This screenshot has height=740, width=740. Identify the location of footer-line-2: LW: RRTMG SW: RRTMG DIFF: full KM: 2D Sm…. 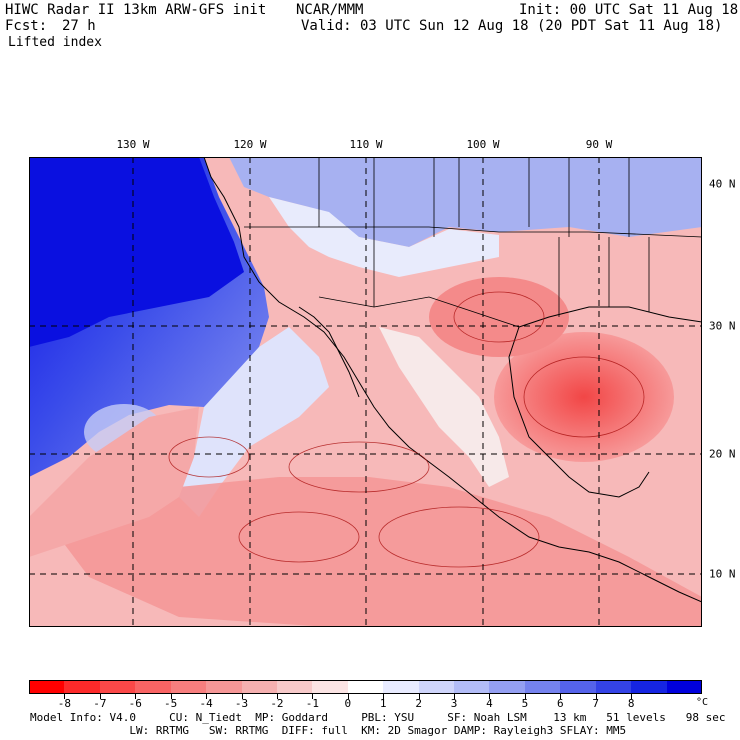
(328, 731).